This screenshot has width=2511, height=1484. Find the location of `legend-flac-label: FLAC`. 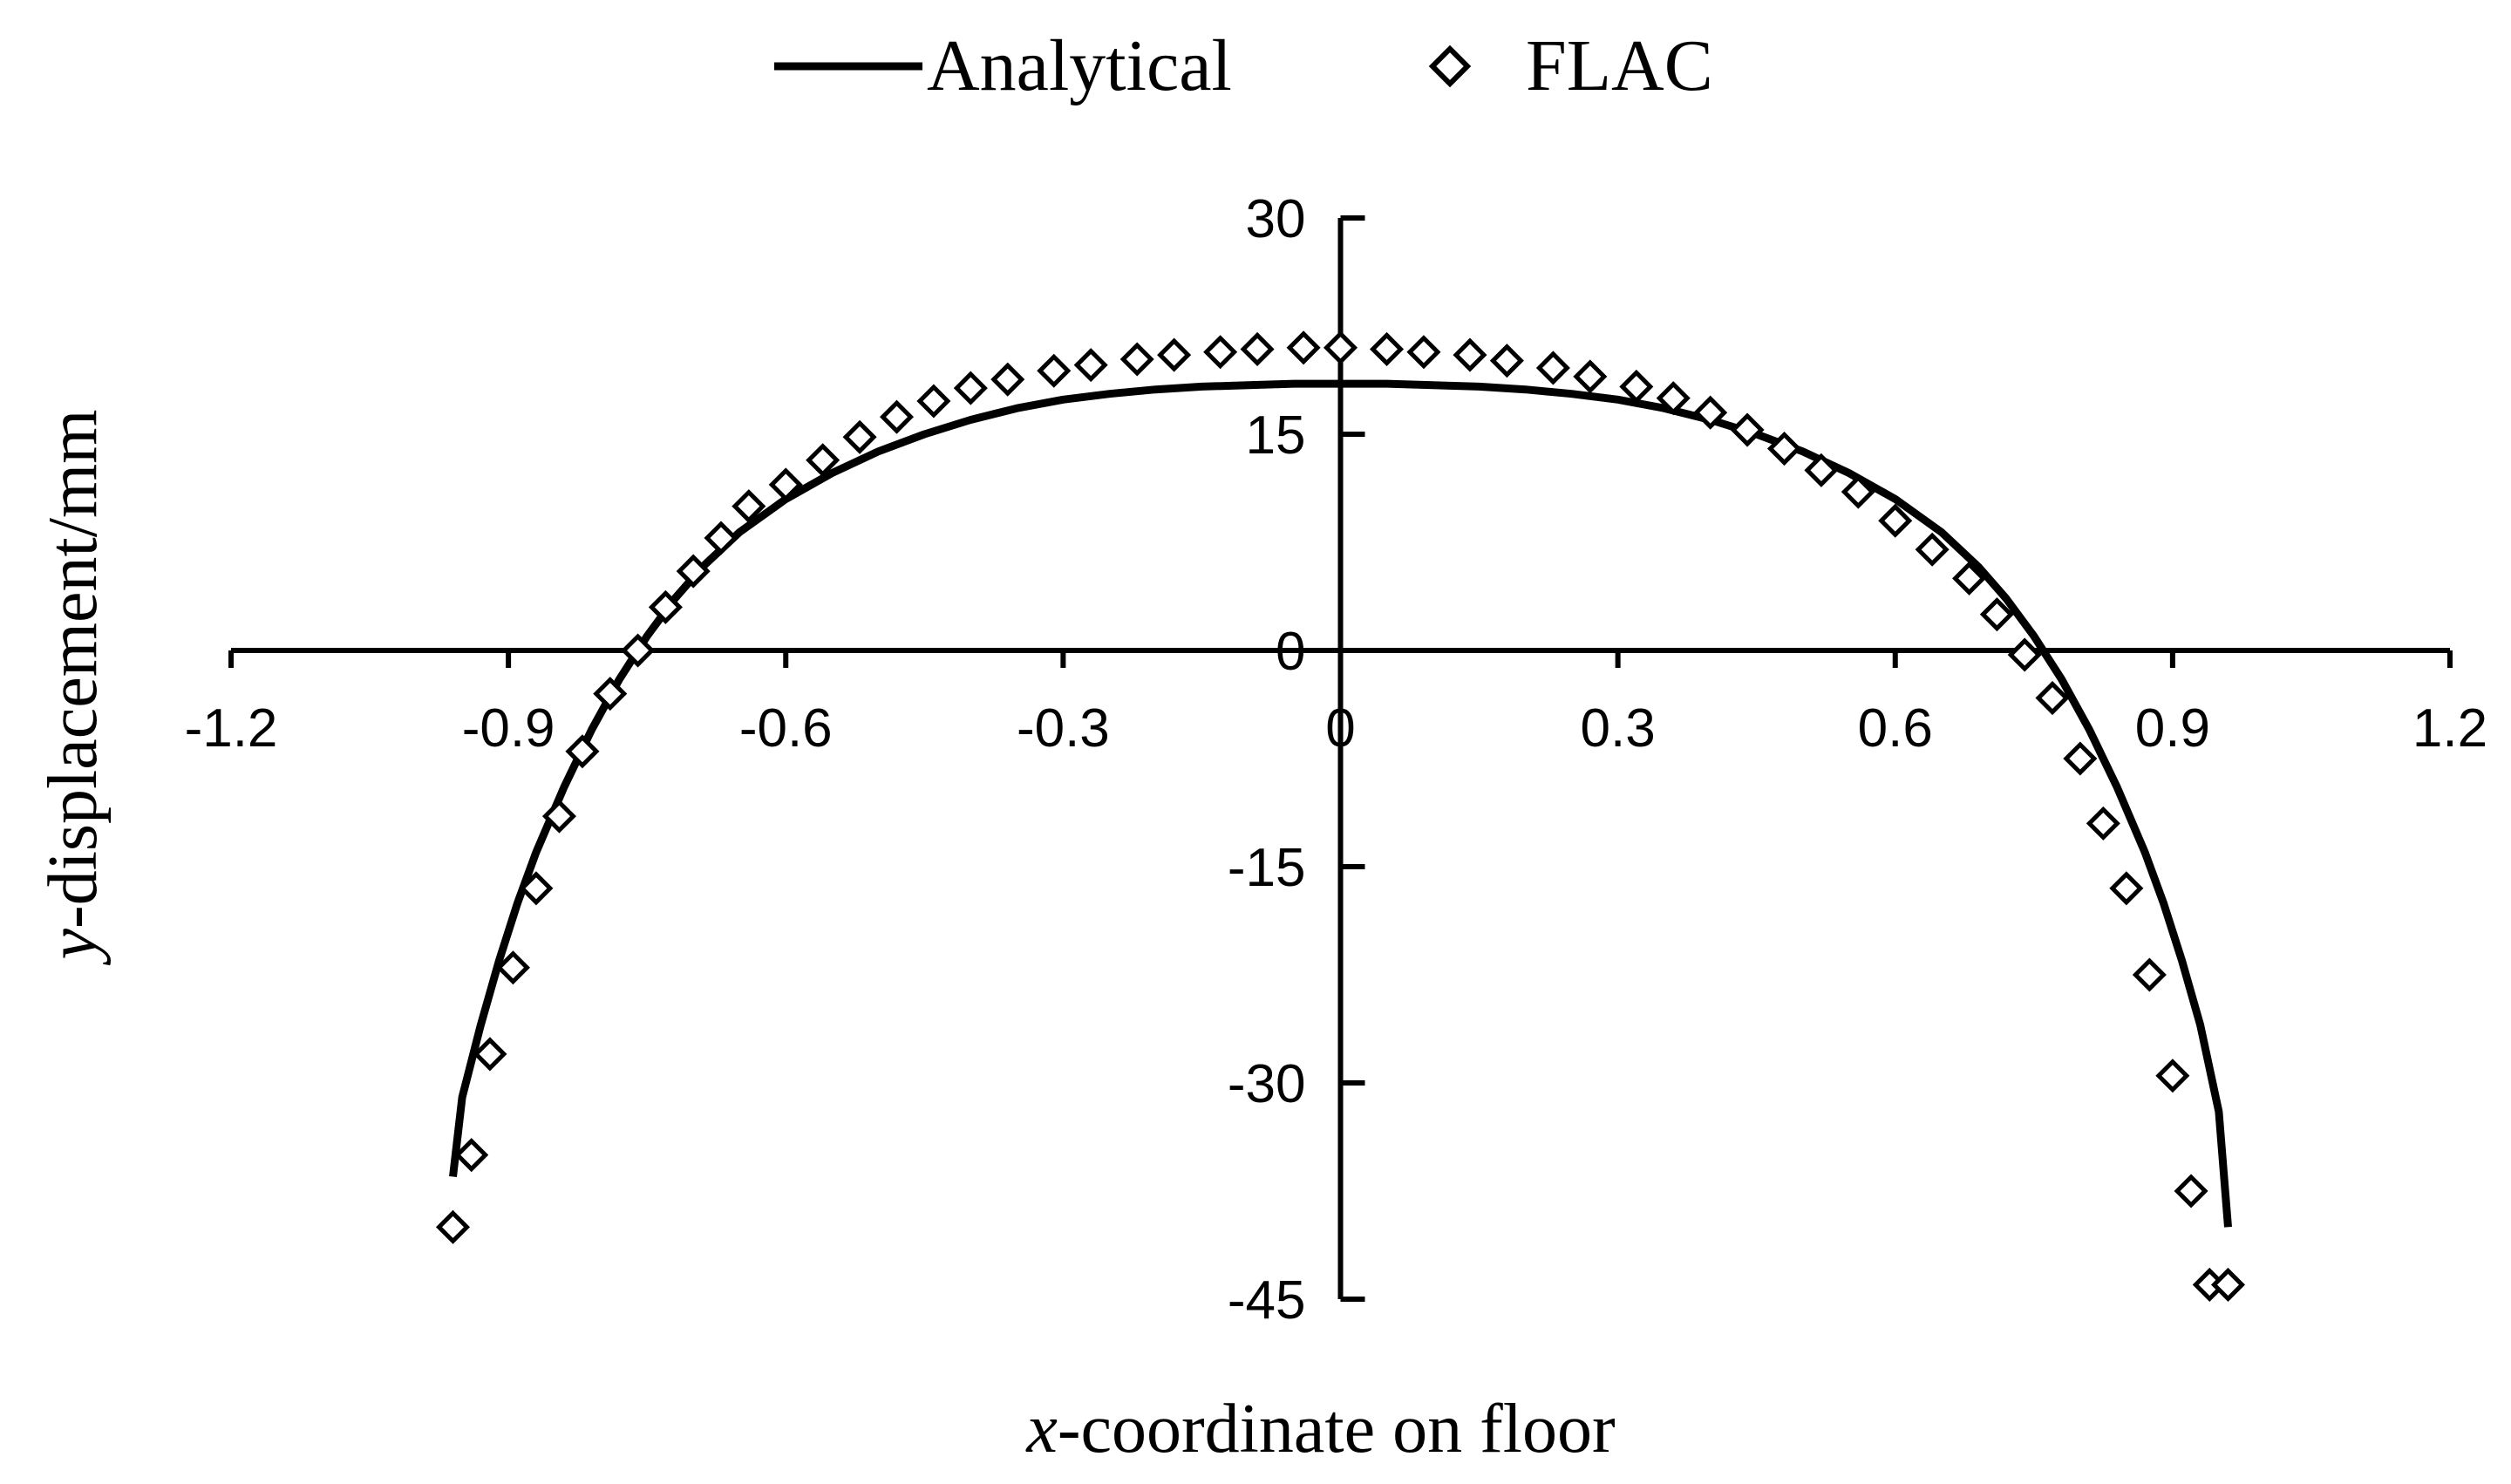

legend-flac-label: FLAC is located at coordinates (1619, 65).